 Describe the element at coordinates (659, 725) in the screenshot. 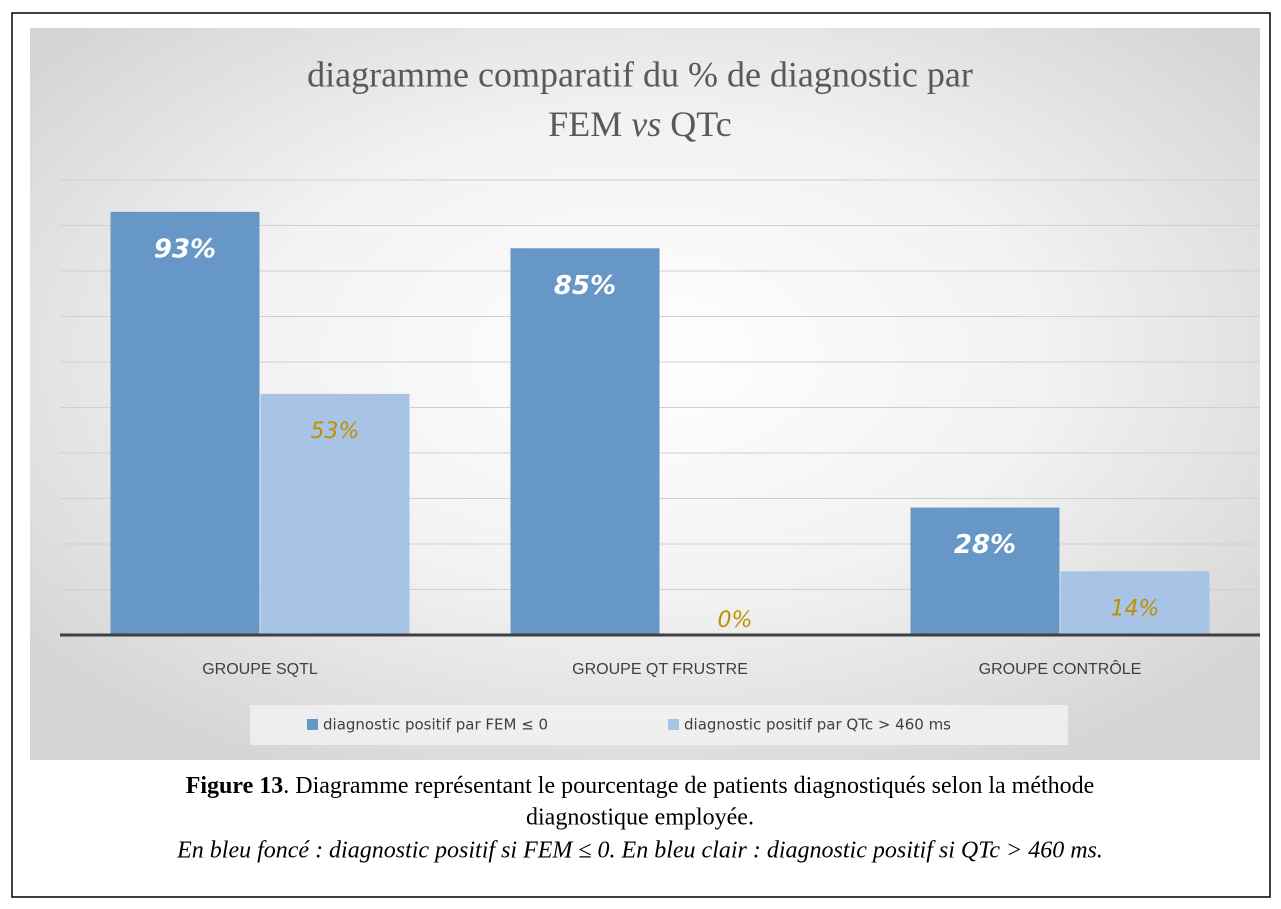

I see `legend` at that location.